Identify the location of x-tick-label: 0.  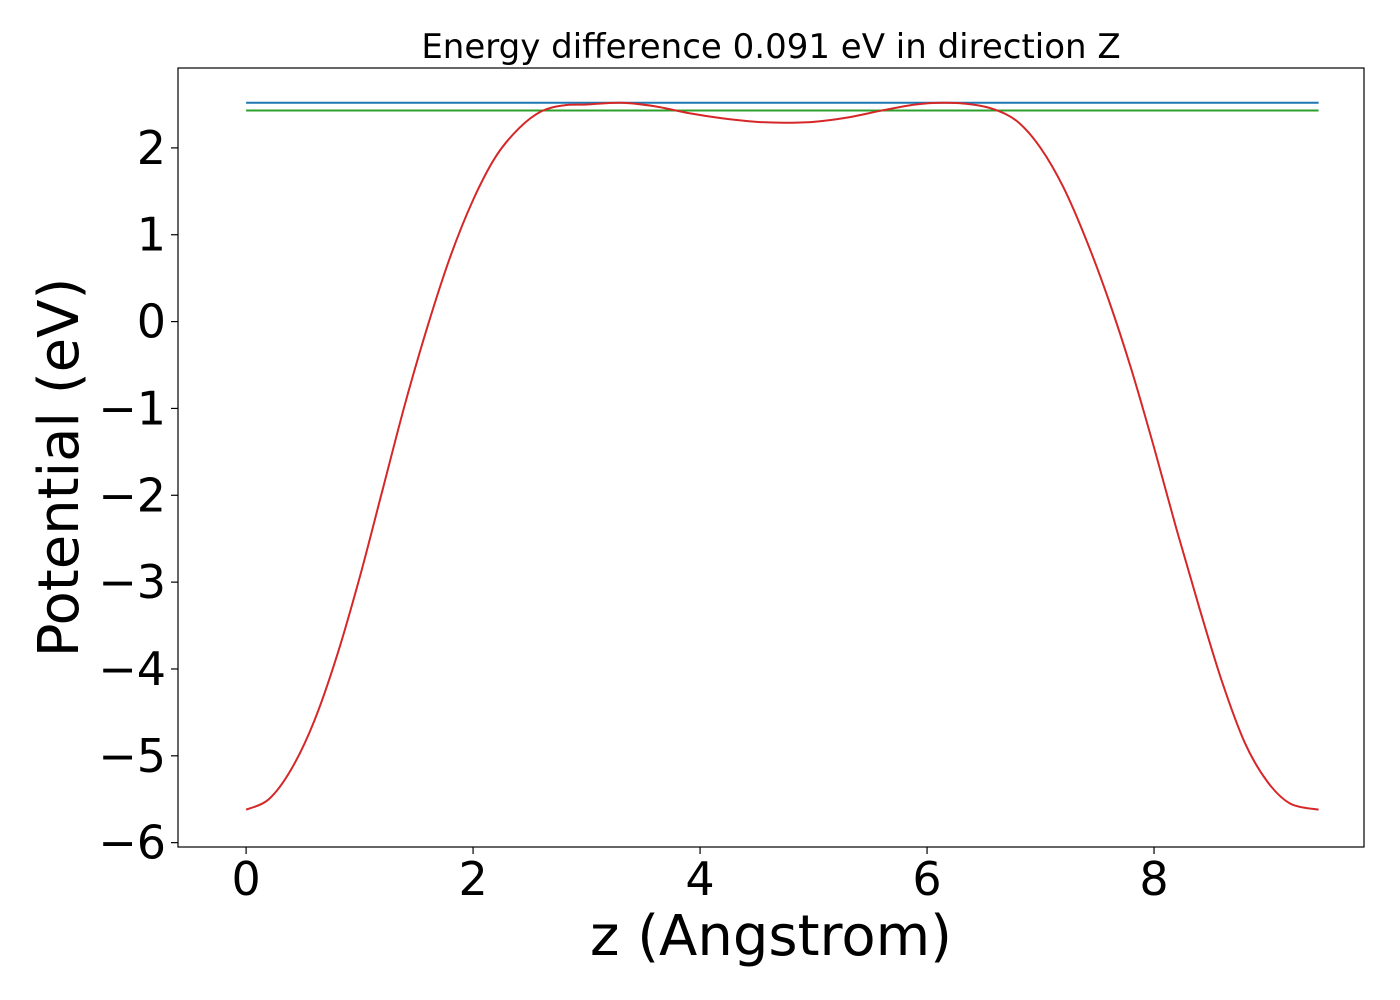
(245, 879).